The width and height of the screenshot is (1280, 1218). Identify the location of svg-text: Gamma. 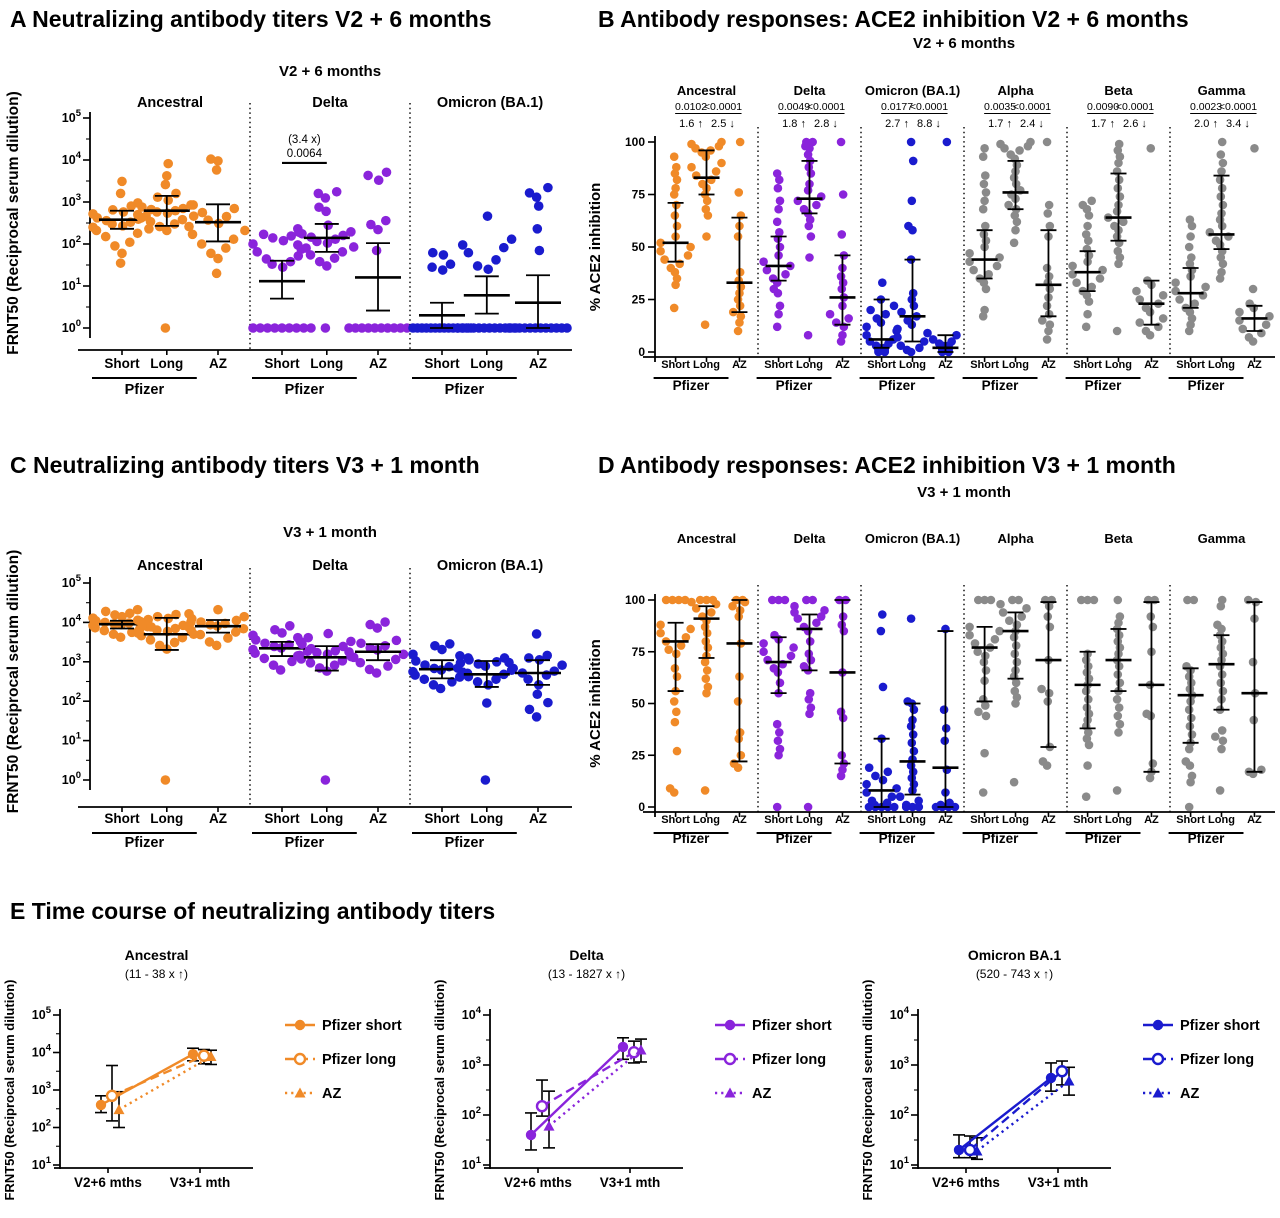
(1222, 90).